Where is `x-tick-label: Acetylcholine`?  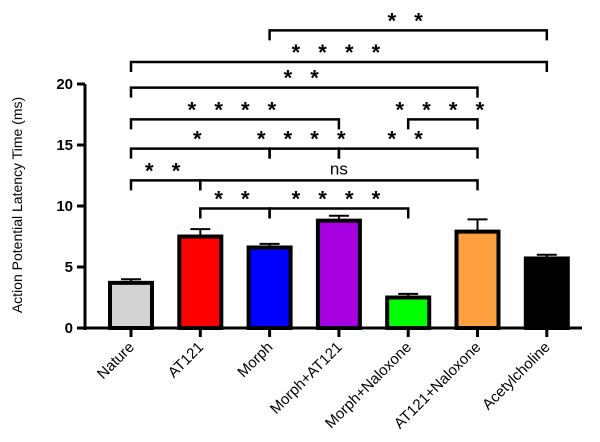
x-tick-label: Acetylcholine is located at coordinates (516, 376).